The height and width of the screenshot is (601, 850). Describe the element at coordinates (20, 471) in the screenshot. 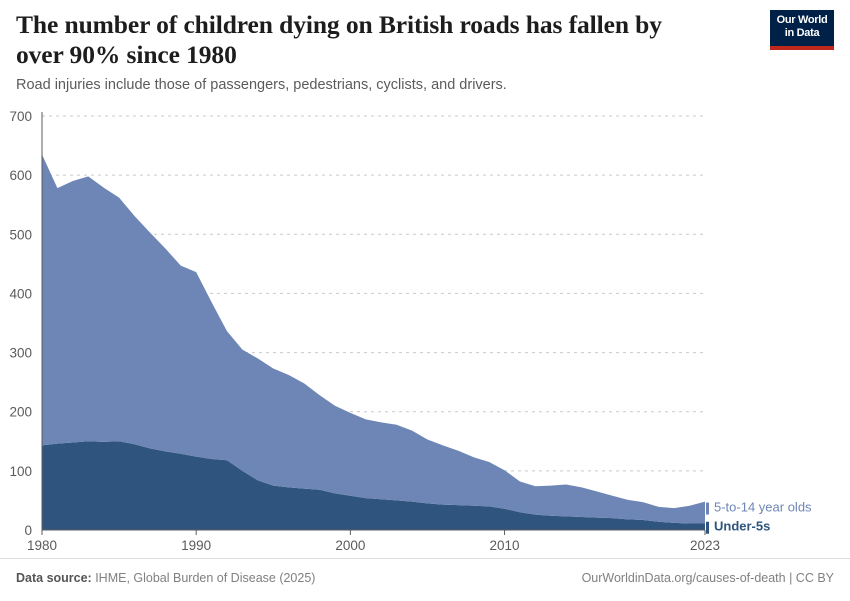

I see `y-tick-label: 100` at that location.